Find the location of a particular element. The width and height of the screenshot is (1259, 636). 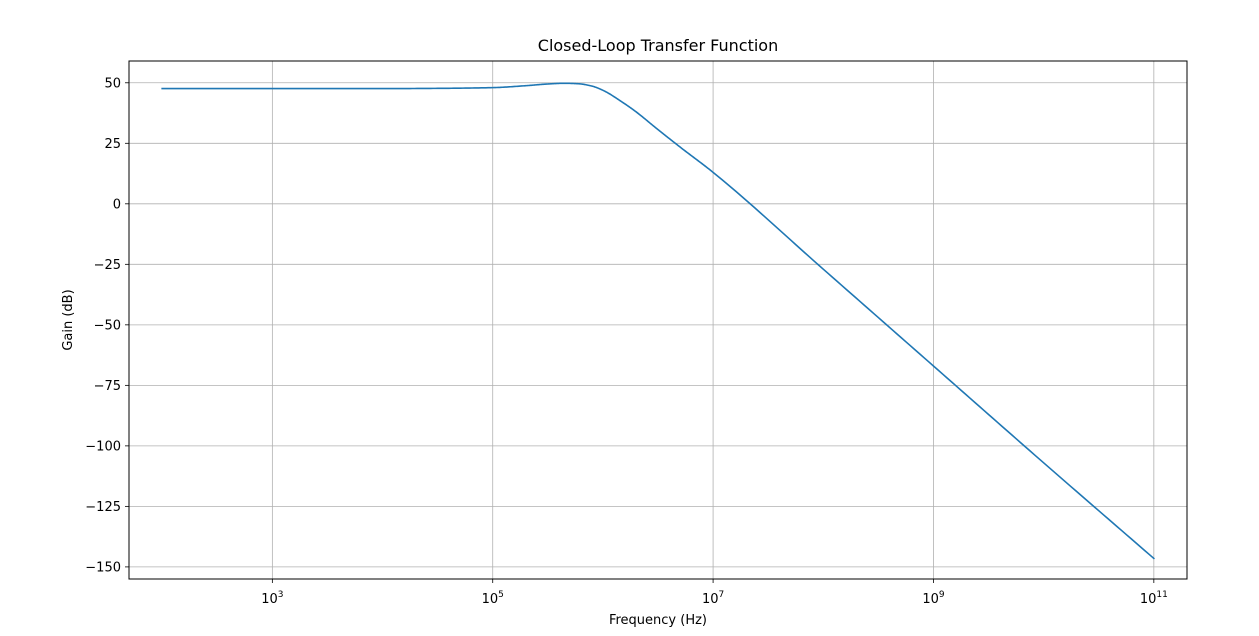

x-tick-label: 10⁷ is located at coordinates (713, 598).